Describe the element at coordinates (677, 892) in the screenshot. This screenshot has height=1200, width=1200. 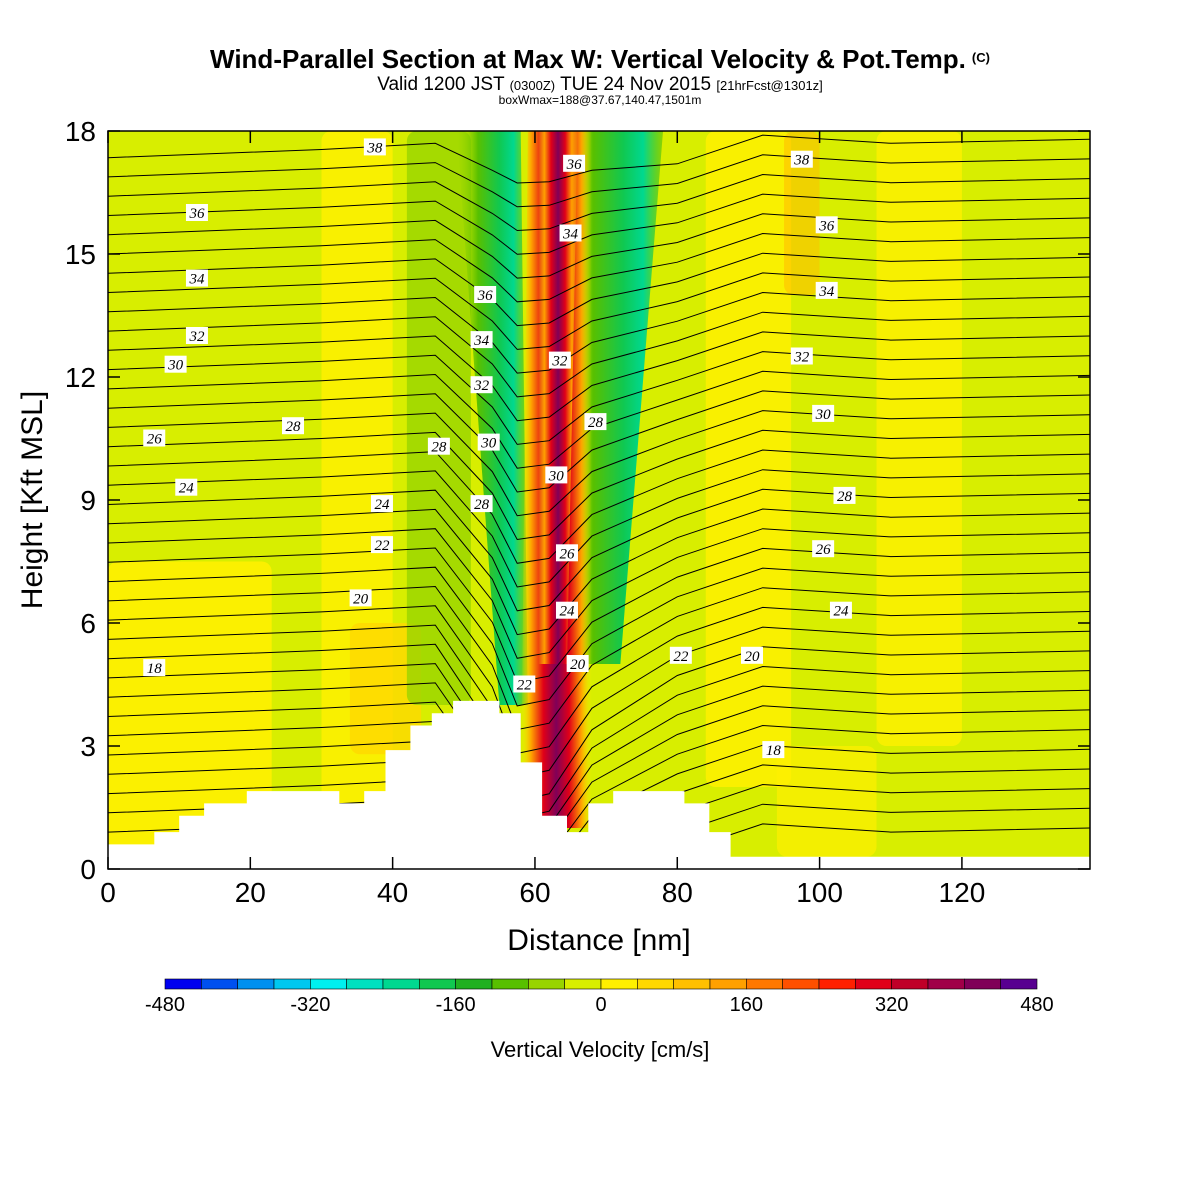
I see `x-tick-label: 80` at that location.